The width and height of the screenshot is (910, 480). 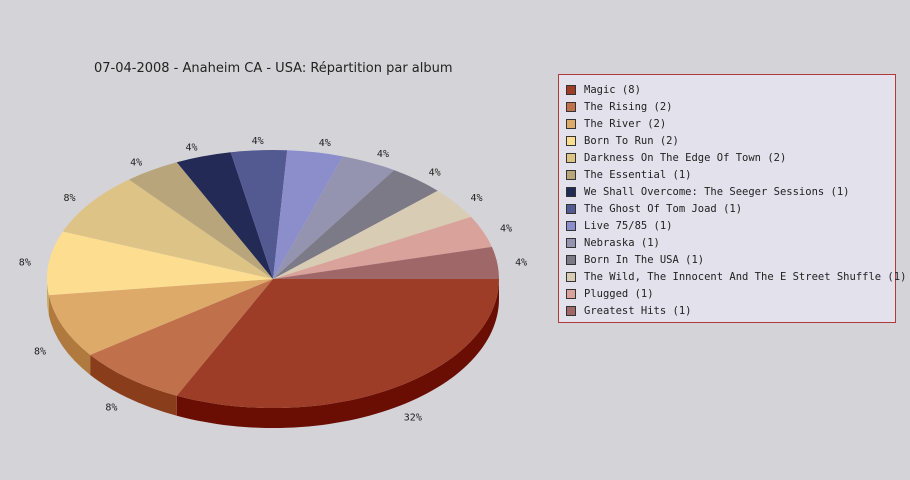 I want to click on legend-label: Greatest Hits (1), so click(x=638, y=310).